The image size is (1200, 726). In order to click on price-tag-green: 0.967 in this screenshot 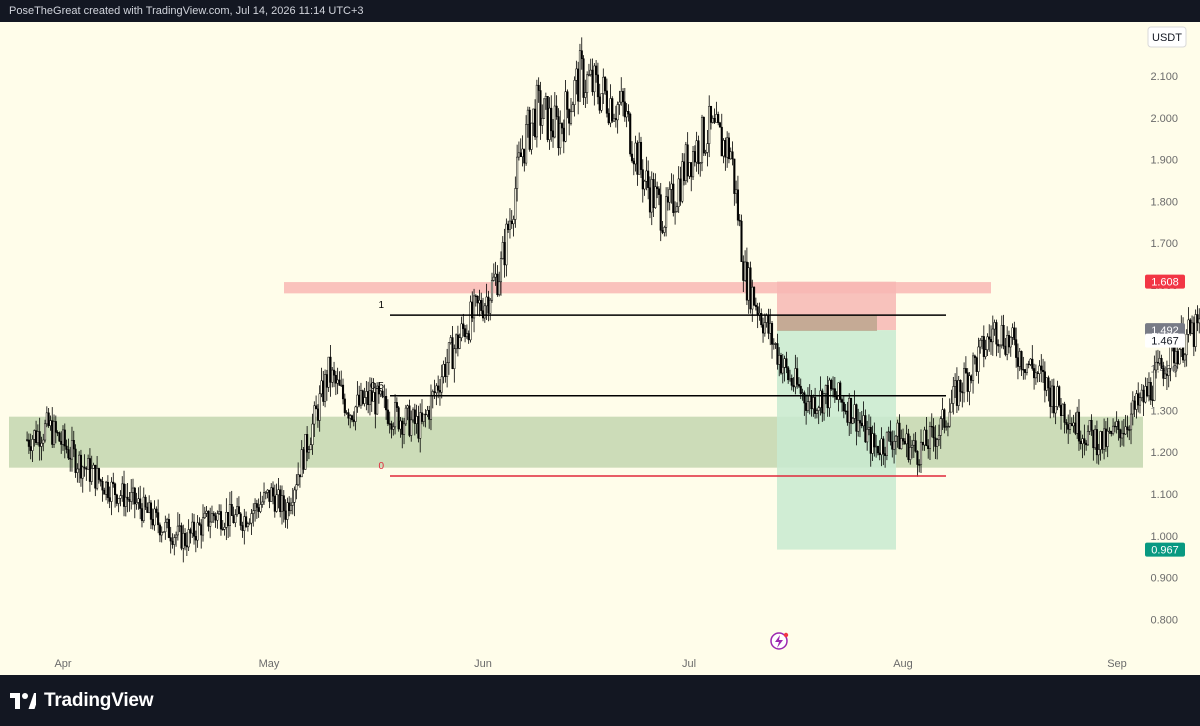, I will do `click(1165, 549)`.